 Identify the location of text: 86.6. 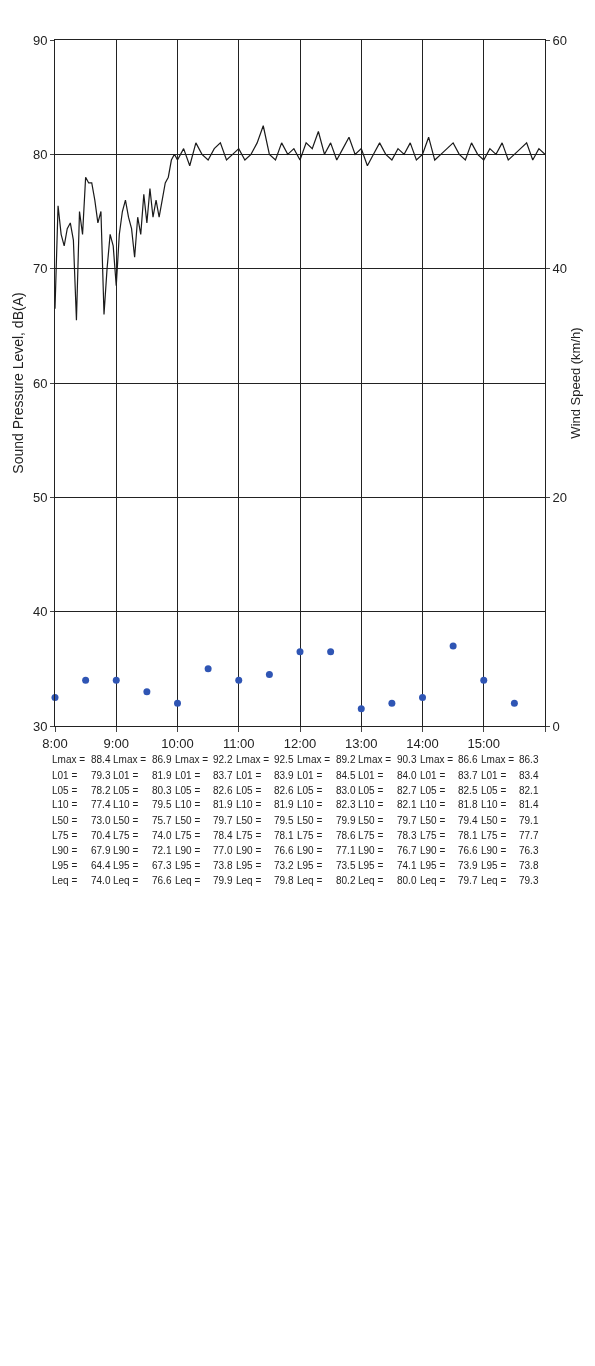
(468, 759).